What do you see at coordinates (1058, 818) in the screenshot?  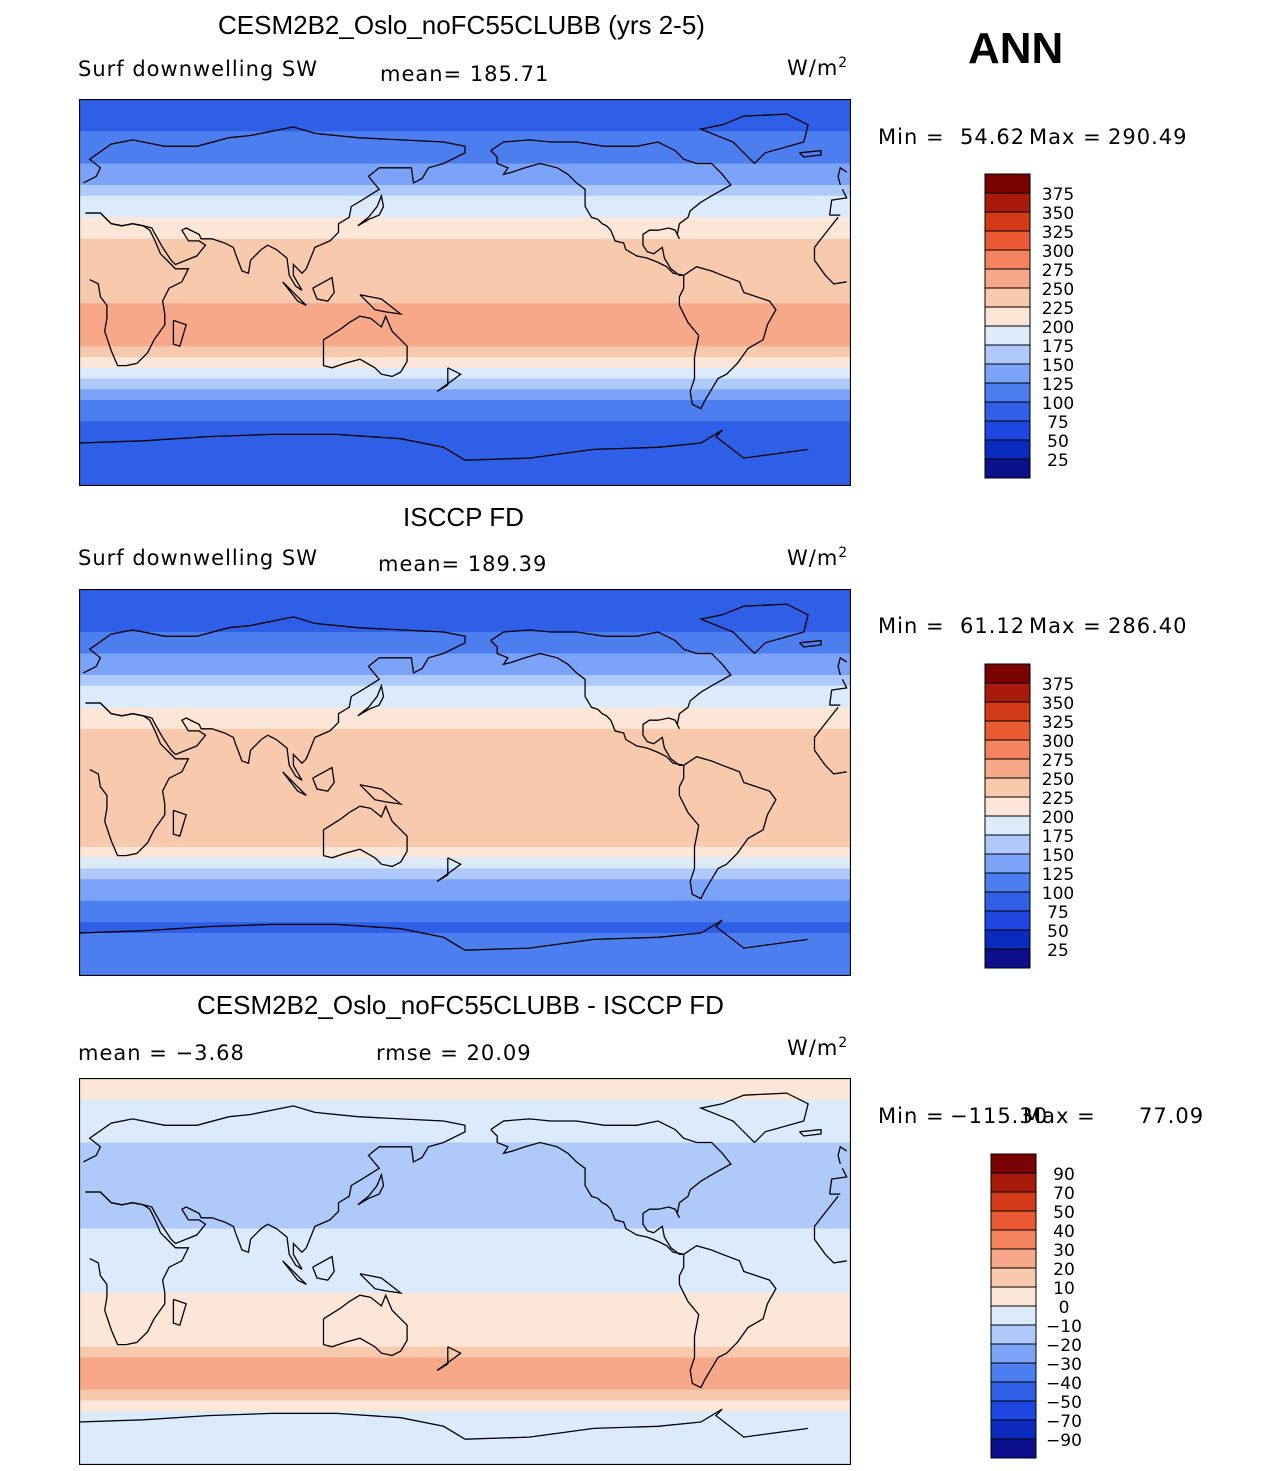 I see `panel-2-colorbar-label: 200` at bounding box center [1058, 818].